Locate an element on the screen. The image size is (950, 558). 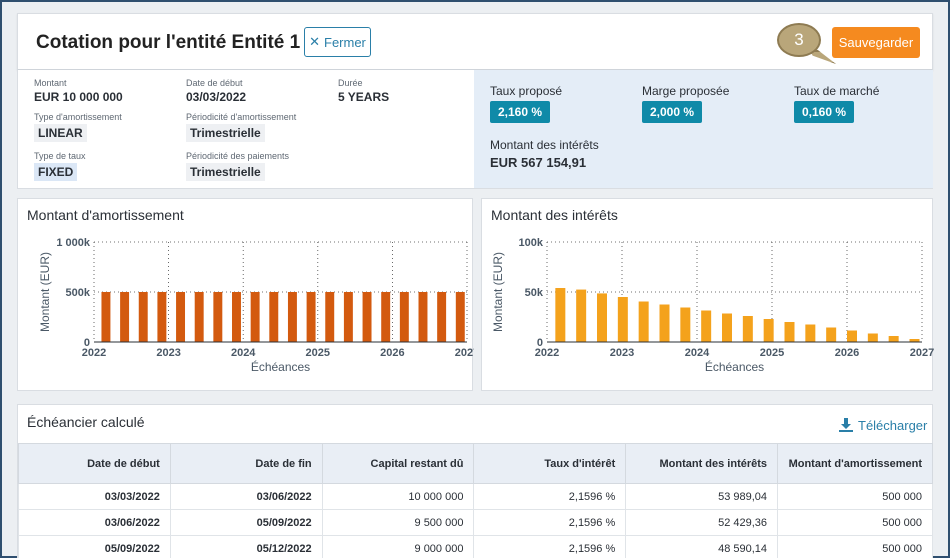
periodicite-paiements-tag: Trimestrielle is located at coordinates (225, 172).